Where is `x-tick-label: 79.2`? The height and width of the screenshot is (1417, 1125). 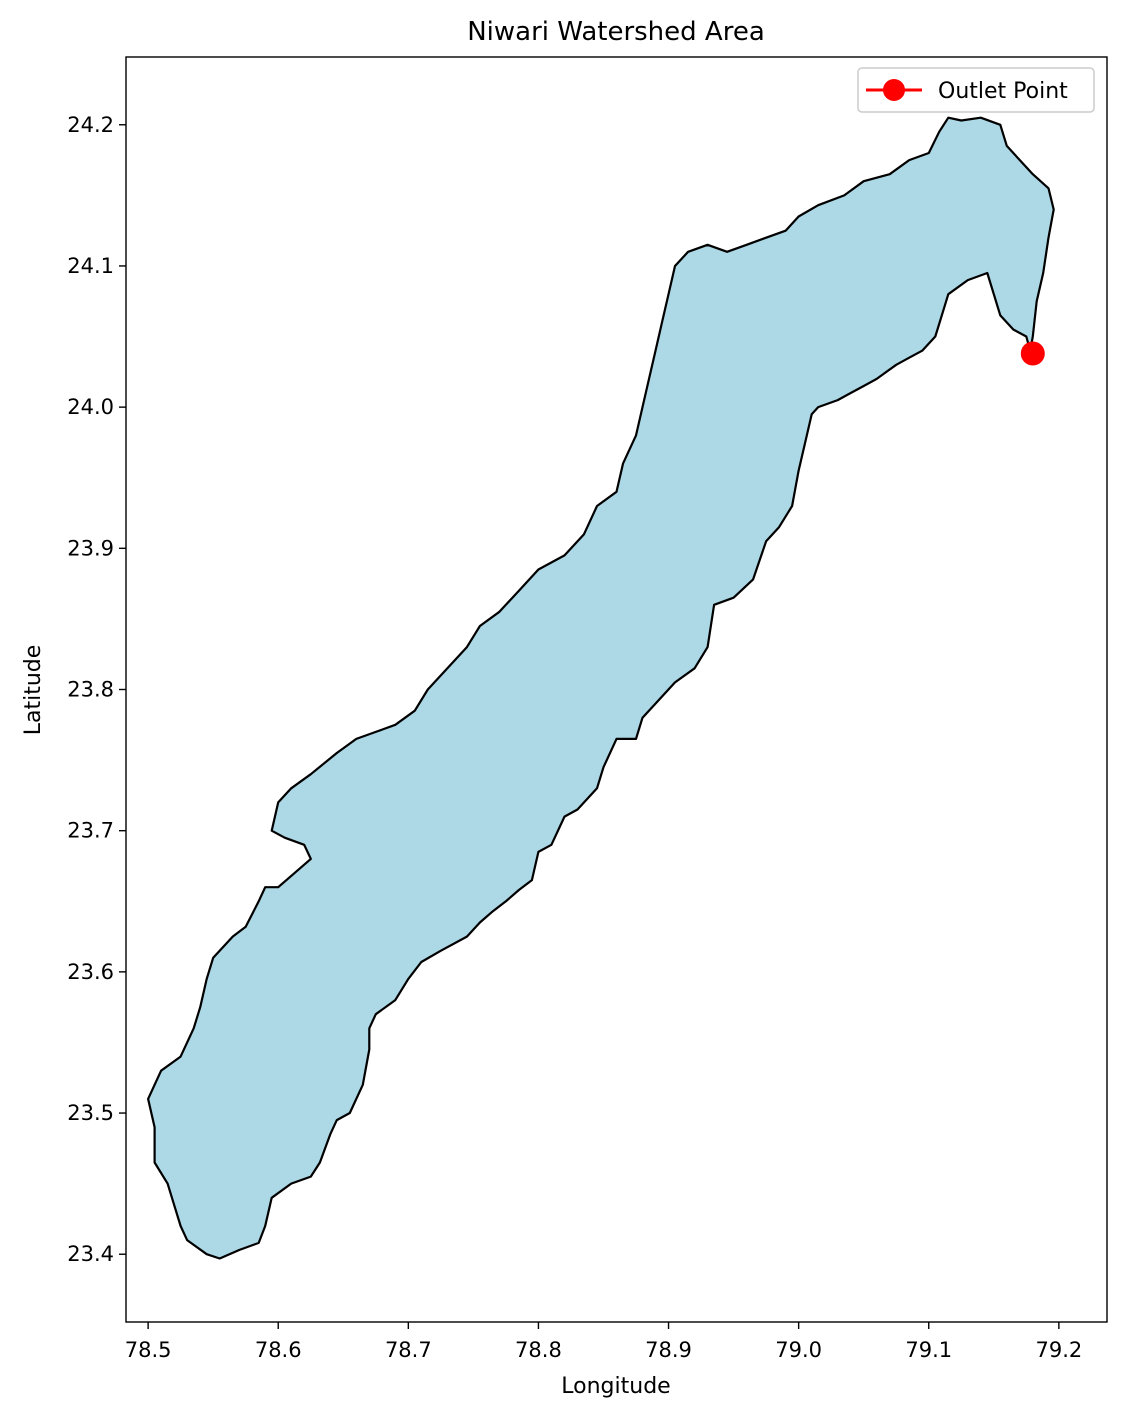
x-tick-label: 79.2 is located at coordinates (1058, 1350).